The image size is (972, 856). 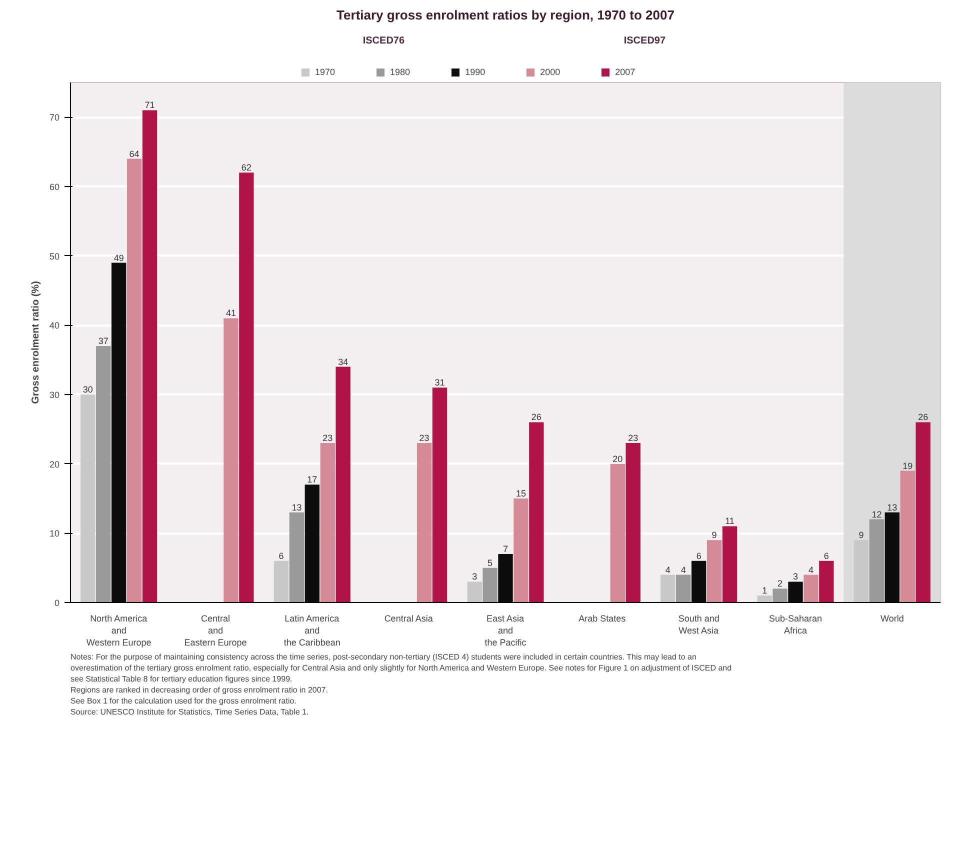 What do you see at coordinates (87, 389) in the screenshot?
I see `data-label: 30` at bounding box center [87, 389].